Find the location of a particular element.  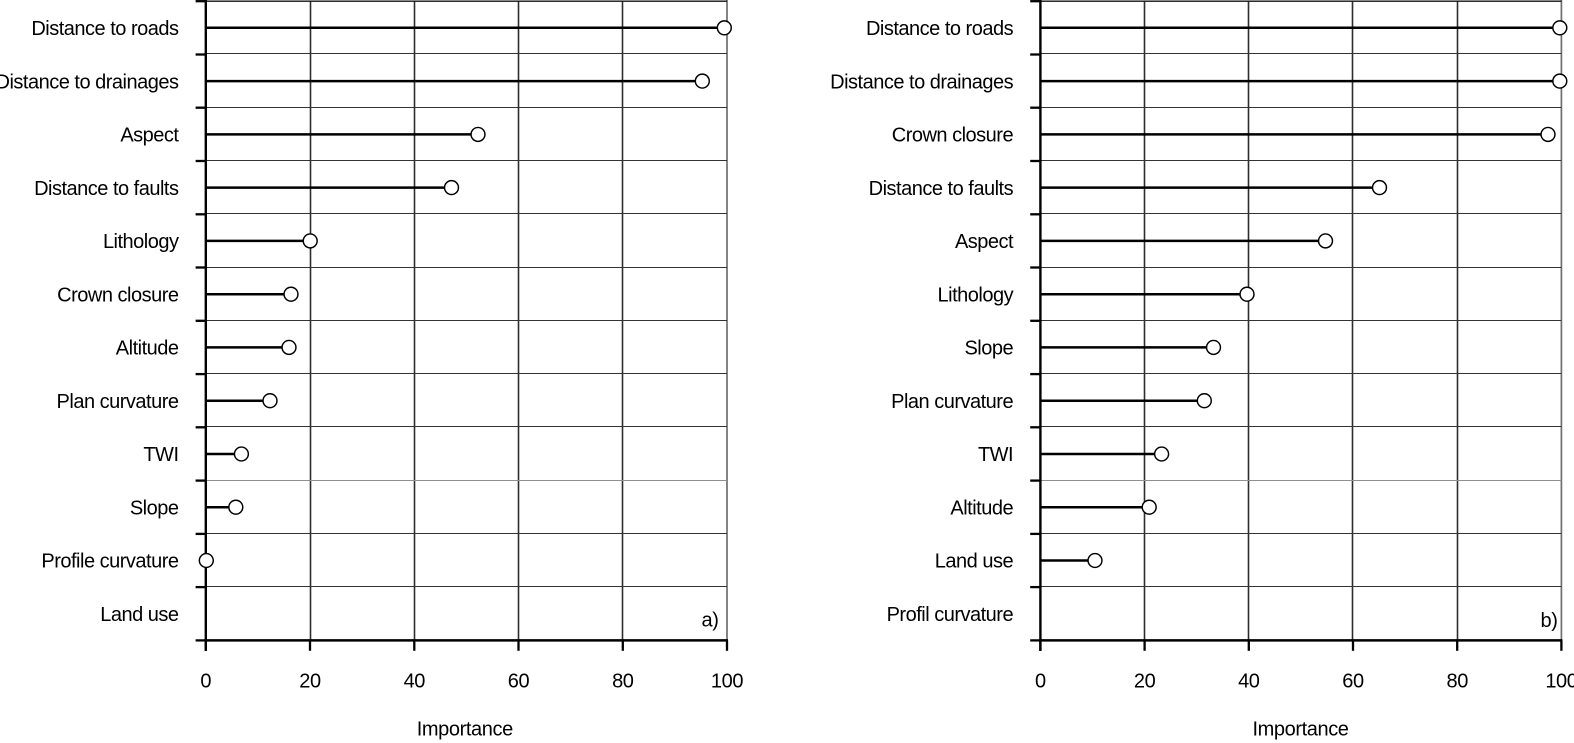

svg-text: Profile curvature is located at coordinates (109, 562).